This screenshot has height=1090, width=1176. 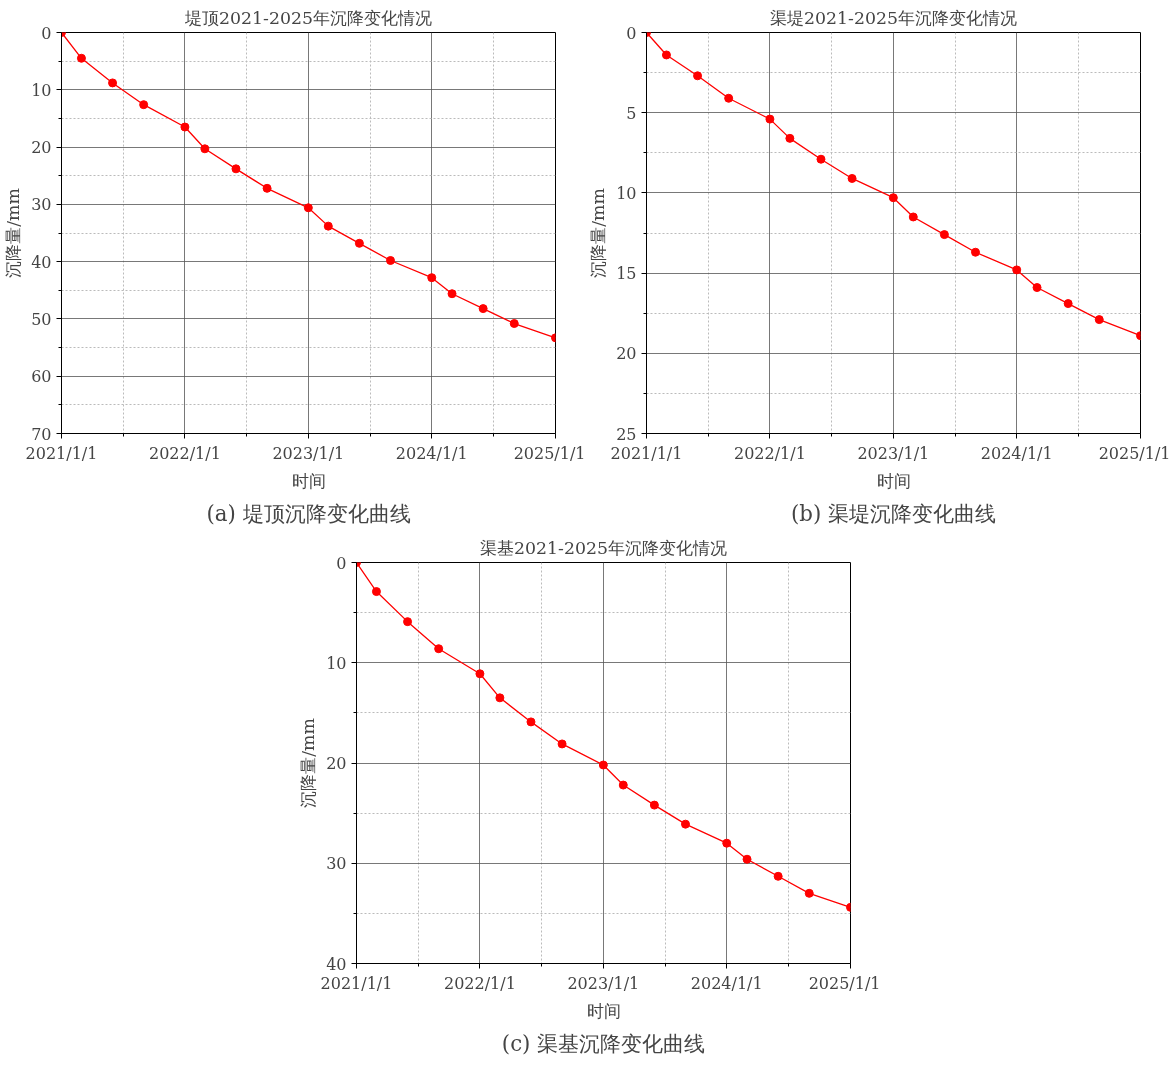 What do you see at coordinates (626, 434) in the screenshot?
I see `y-tick-label: 25` at bounding box center [626, 434].